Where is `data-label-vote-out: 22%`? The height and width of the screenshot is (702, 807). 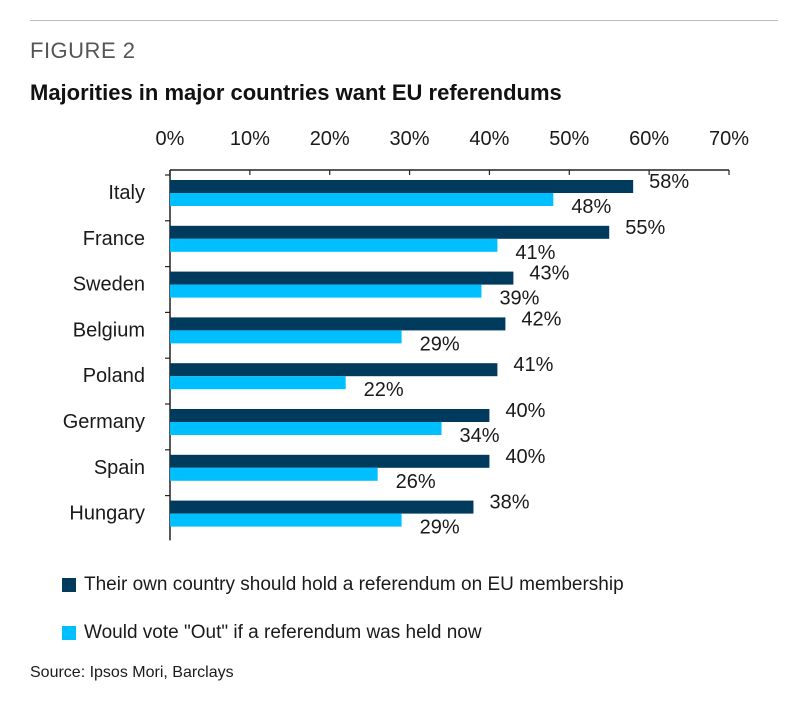 data-label-vote-out: 22% is located at coordinates (384, 390).